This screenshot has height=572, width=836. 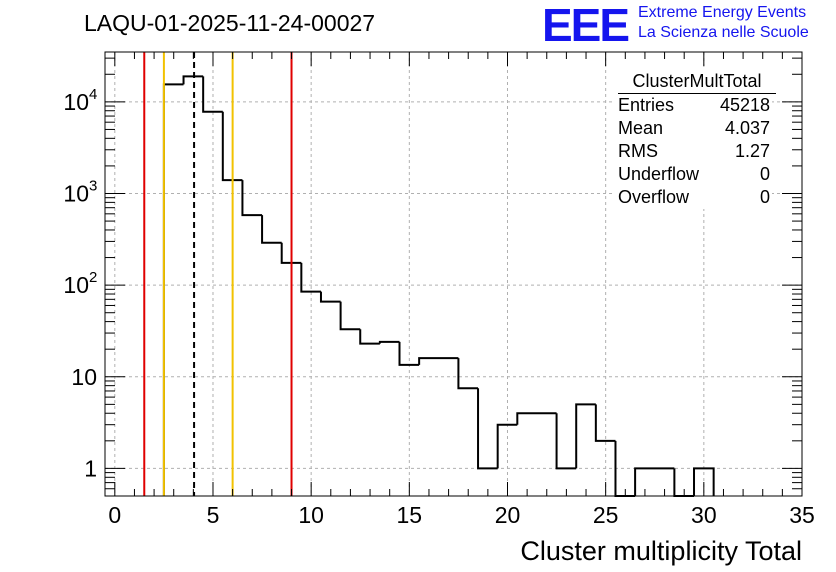 I want to click on stats-row-overflow: Overflow 0, so click(x=692, y=197).